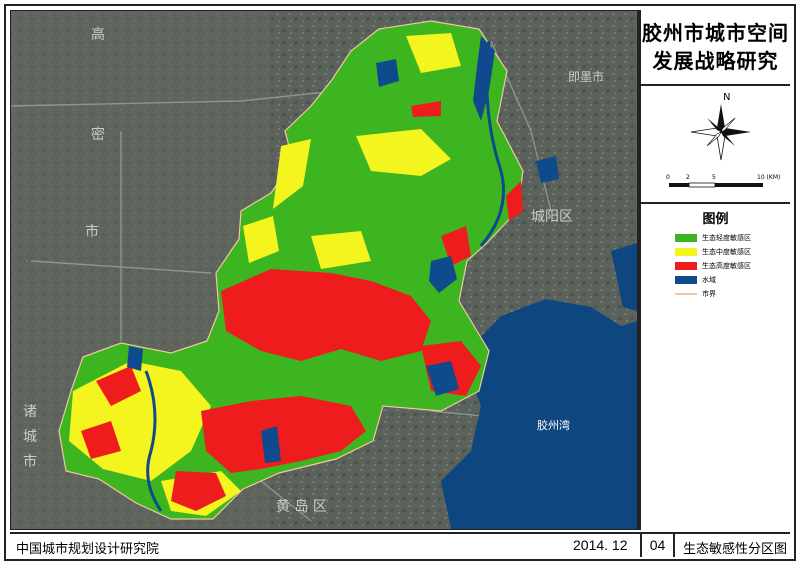 The image size is (800, 565). Describe the element at coordinates (715, 33) in the screenshot. I see `title-line-1: 胶州市城市空间` at that location.